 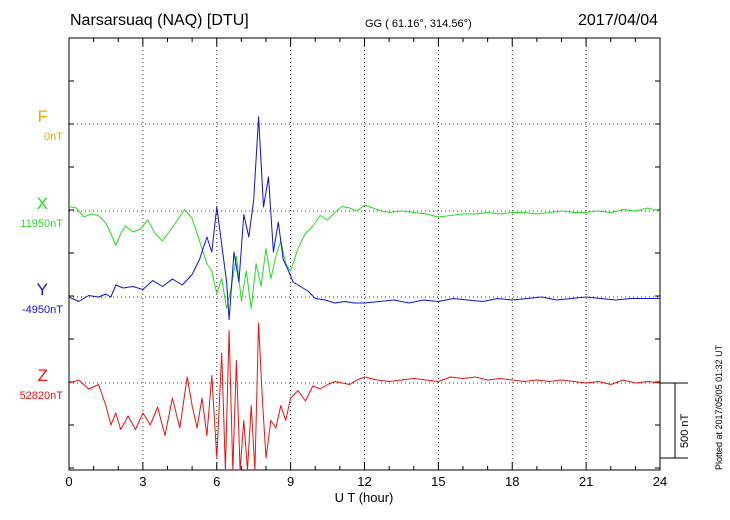 I want to click on plotted-at-note: Plotted at 2017/05/05 01:32 UT, so click(x=719, y=407).